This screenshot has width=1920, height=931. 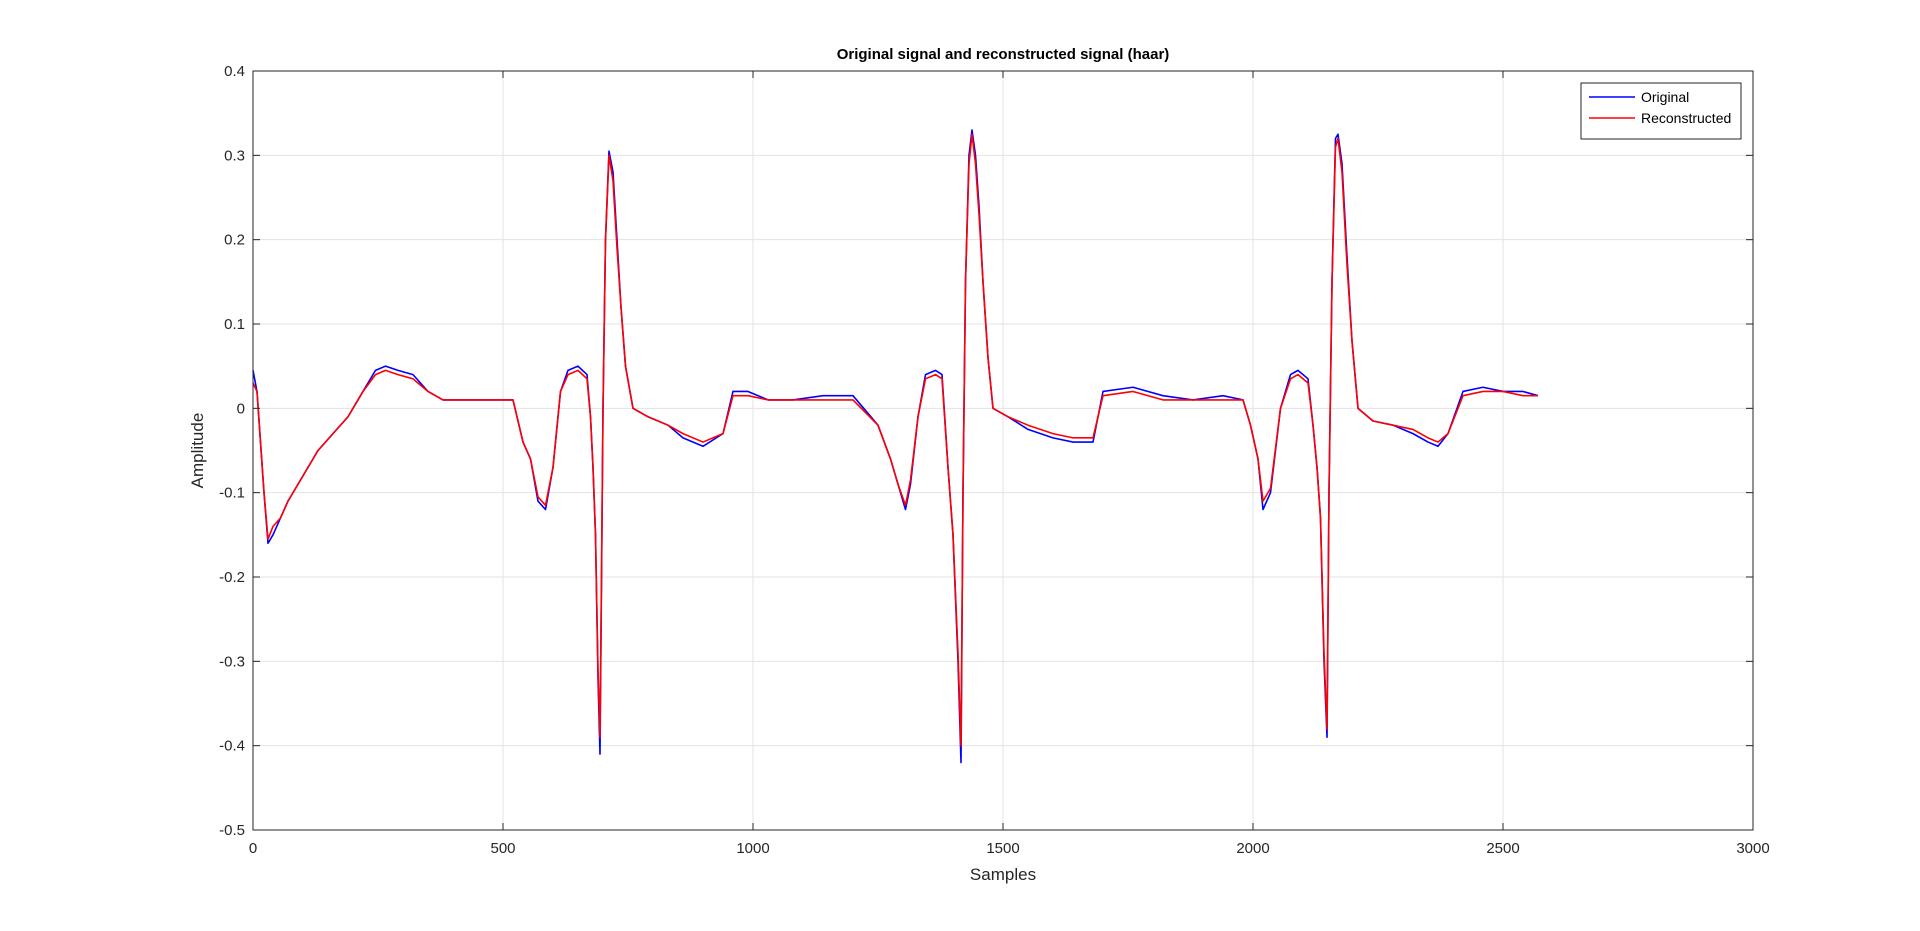 I want to click on legend-label: Original, so click(x=1665, y=97).